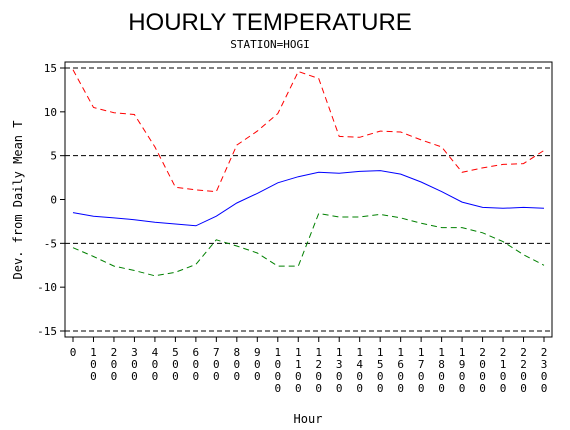 The image size is (570, 430). I want to click on y-tick-label: 5, so click(53, 156).